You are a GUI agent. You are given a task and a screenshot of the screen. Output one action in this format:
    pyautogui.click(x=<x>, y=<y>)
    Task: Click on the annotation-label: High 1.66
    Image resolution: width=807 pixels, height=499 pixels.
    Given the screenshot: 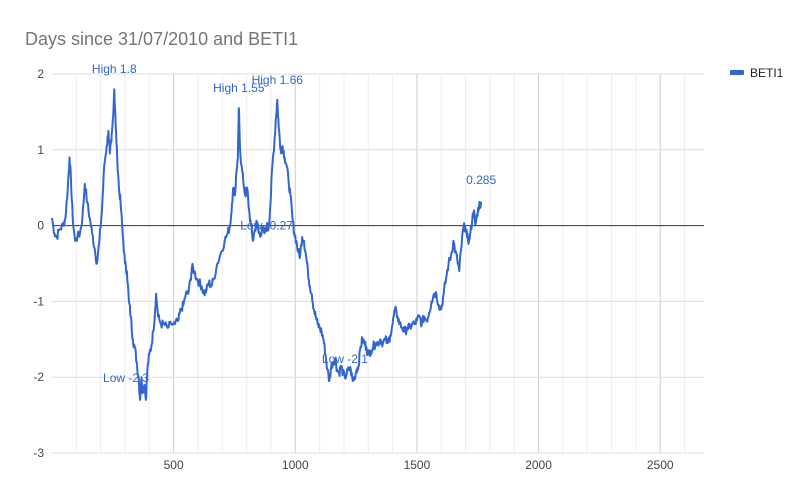 What is the action you would take?
    pyautogui.click(x=278, y=80)
    